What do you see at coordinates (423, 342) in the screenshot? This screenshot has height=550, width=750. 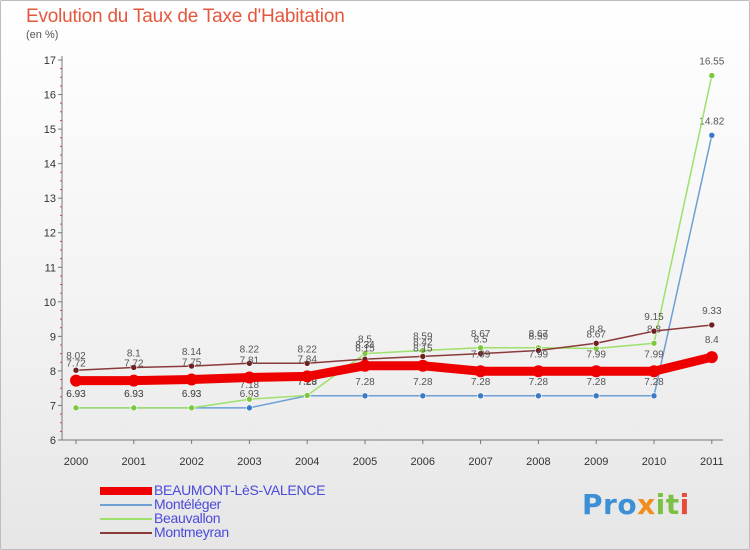 I see `data-label-2: 8.42` at bounding box center [423, 342].